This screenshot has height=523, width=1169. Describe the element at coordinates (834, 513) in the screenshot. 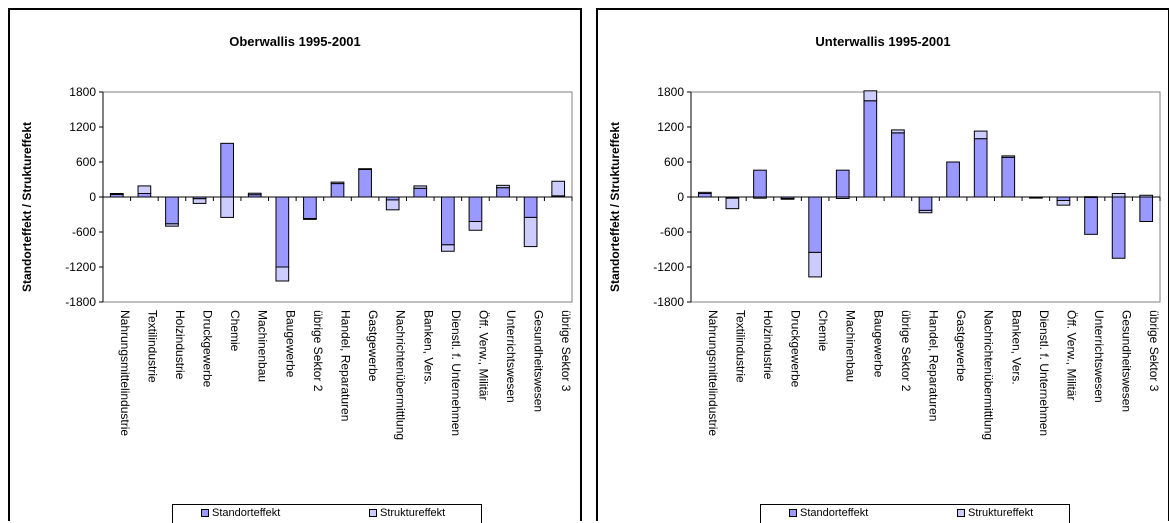

I see `legend-label: Standorteffekt` at that location.